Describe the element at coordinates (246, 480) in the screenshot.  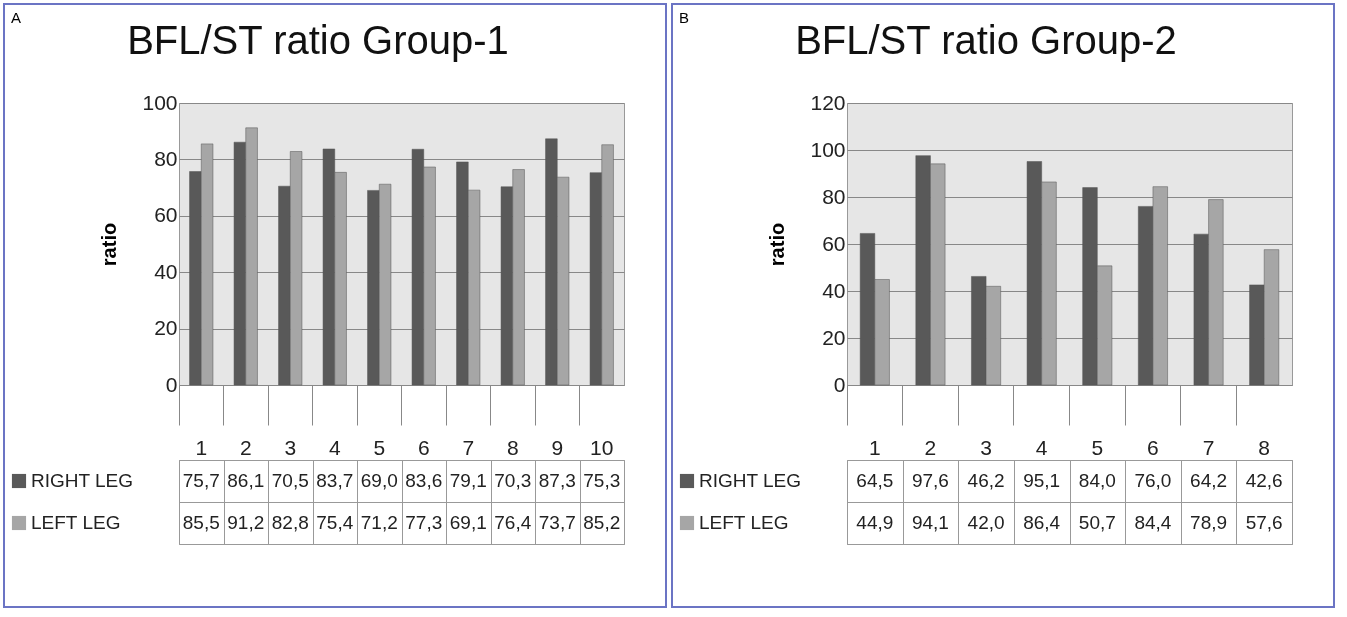
I see `data-label: 86,1` at that location.